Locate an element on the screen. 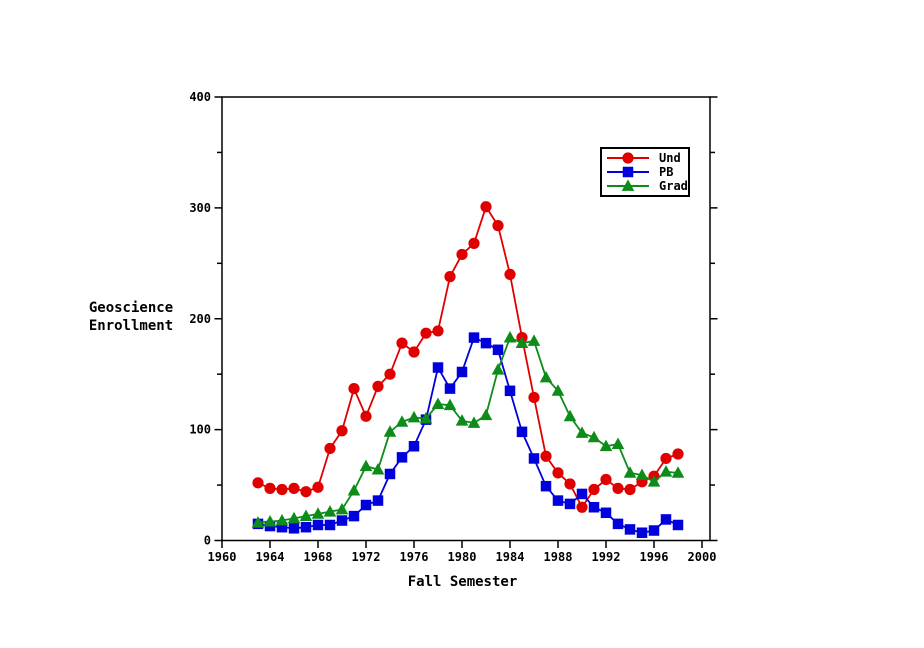 The width and height of the screenshot is (924, 648). x-axis-label: Fall Semester is located at coordinates (462, 582).